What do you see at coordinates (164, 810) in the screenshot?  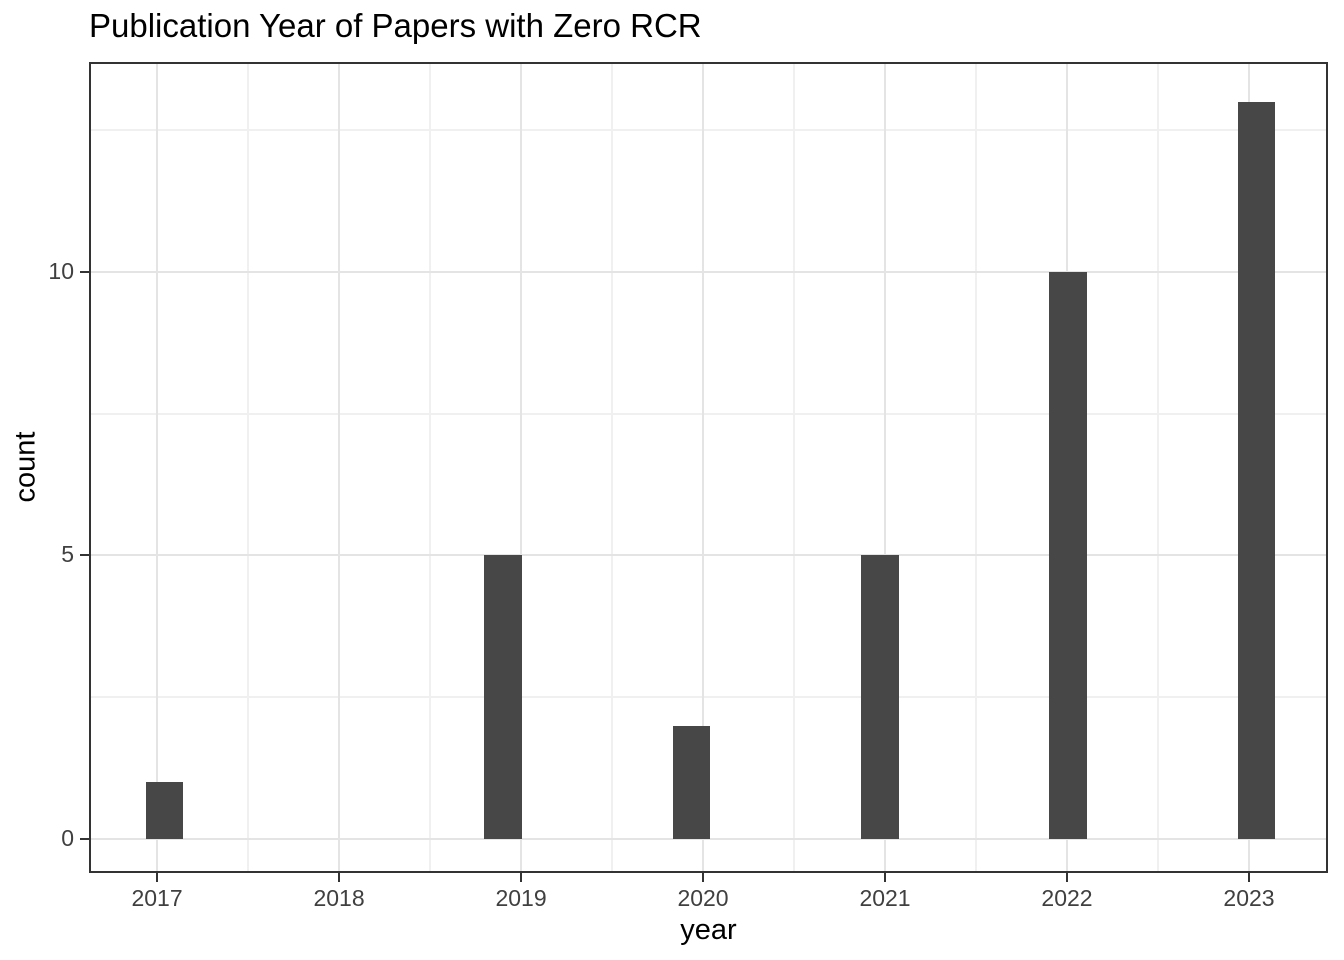 I see `histogram-bar-2017` at bounding box center [164, 810].